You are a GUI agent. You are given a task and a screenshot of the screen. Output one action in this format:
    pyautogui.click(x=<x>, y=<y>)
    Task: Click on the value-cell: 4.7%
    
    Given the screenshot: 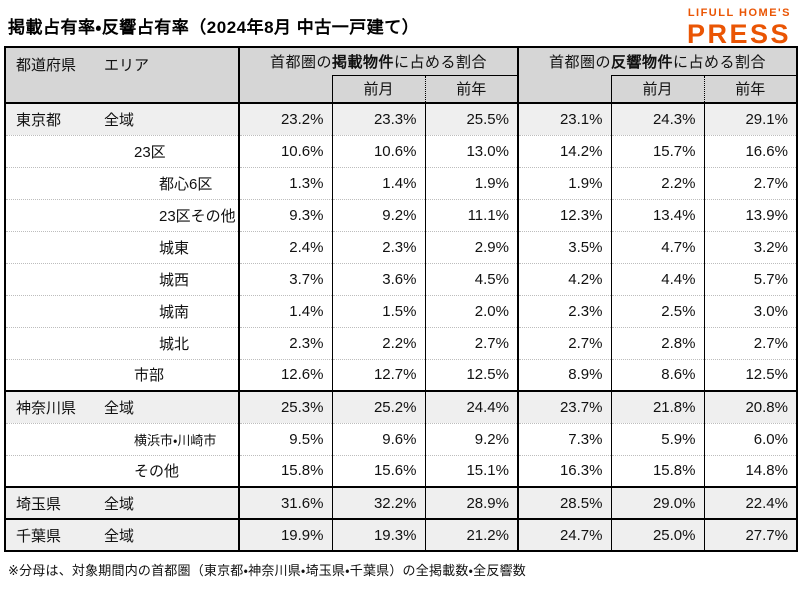 What is the action you would take?
    pyautogui.click(x=657, y=246)
    